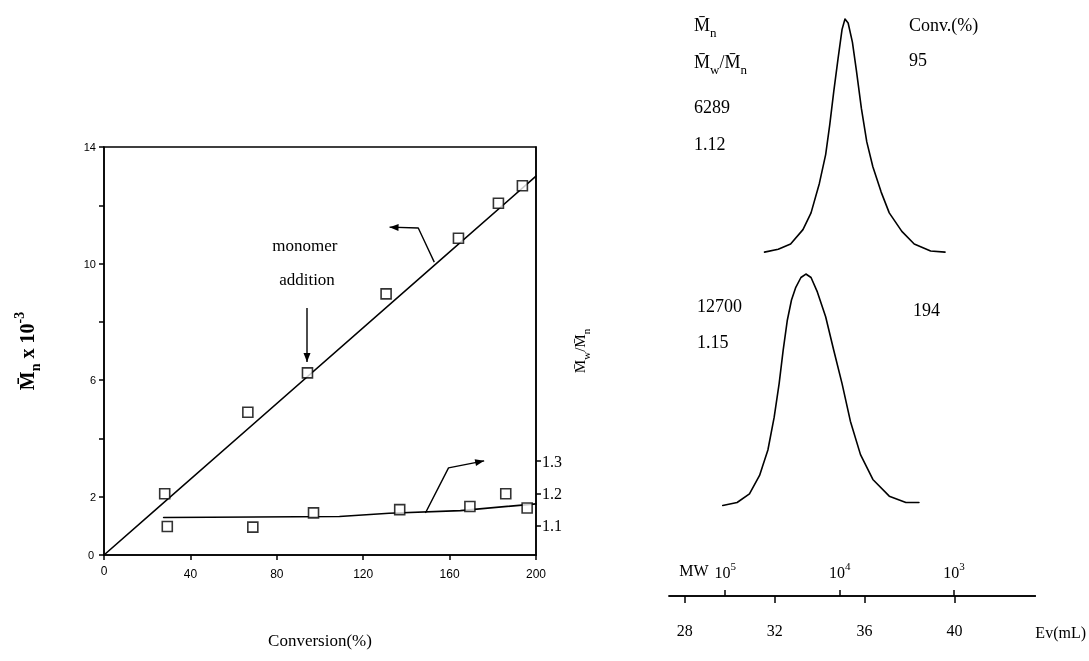 The width and height of the screenshot is (1089, 661). What do you see at coordinates (944, 25) in the screenshot?
I see `annotation: Conv.(%)` at bounding box center [944, 25].